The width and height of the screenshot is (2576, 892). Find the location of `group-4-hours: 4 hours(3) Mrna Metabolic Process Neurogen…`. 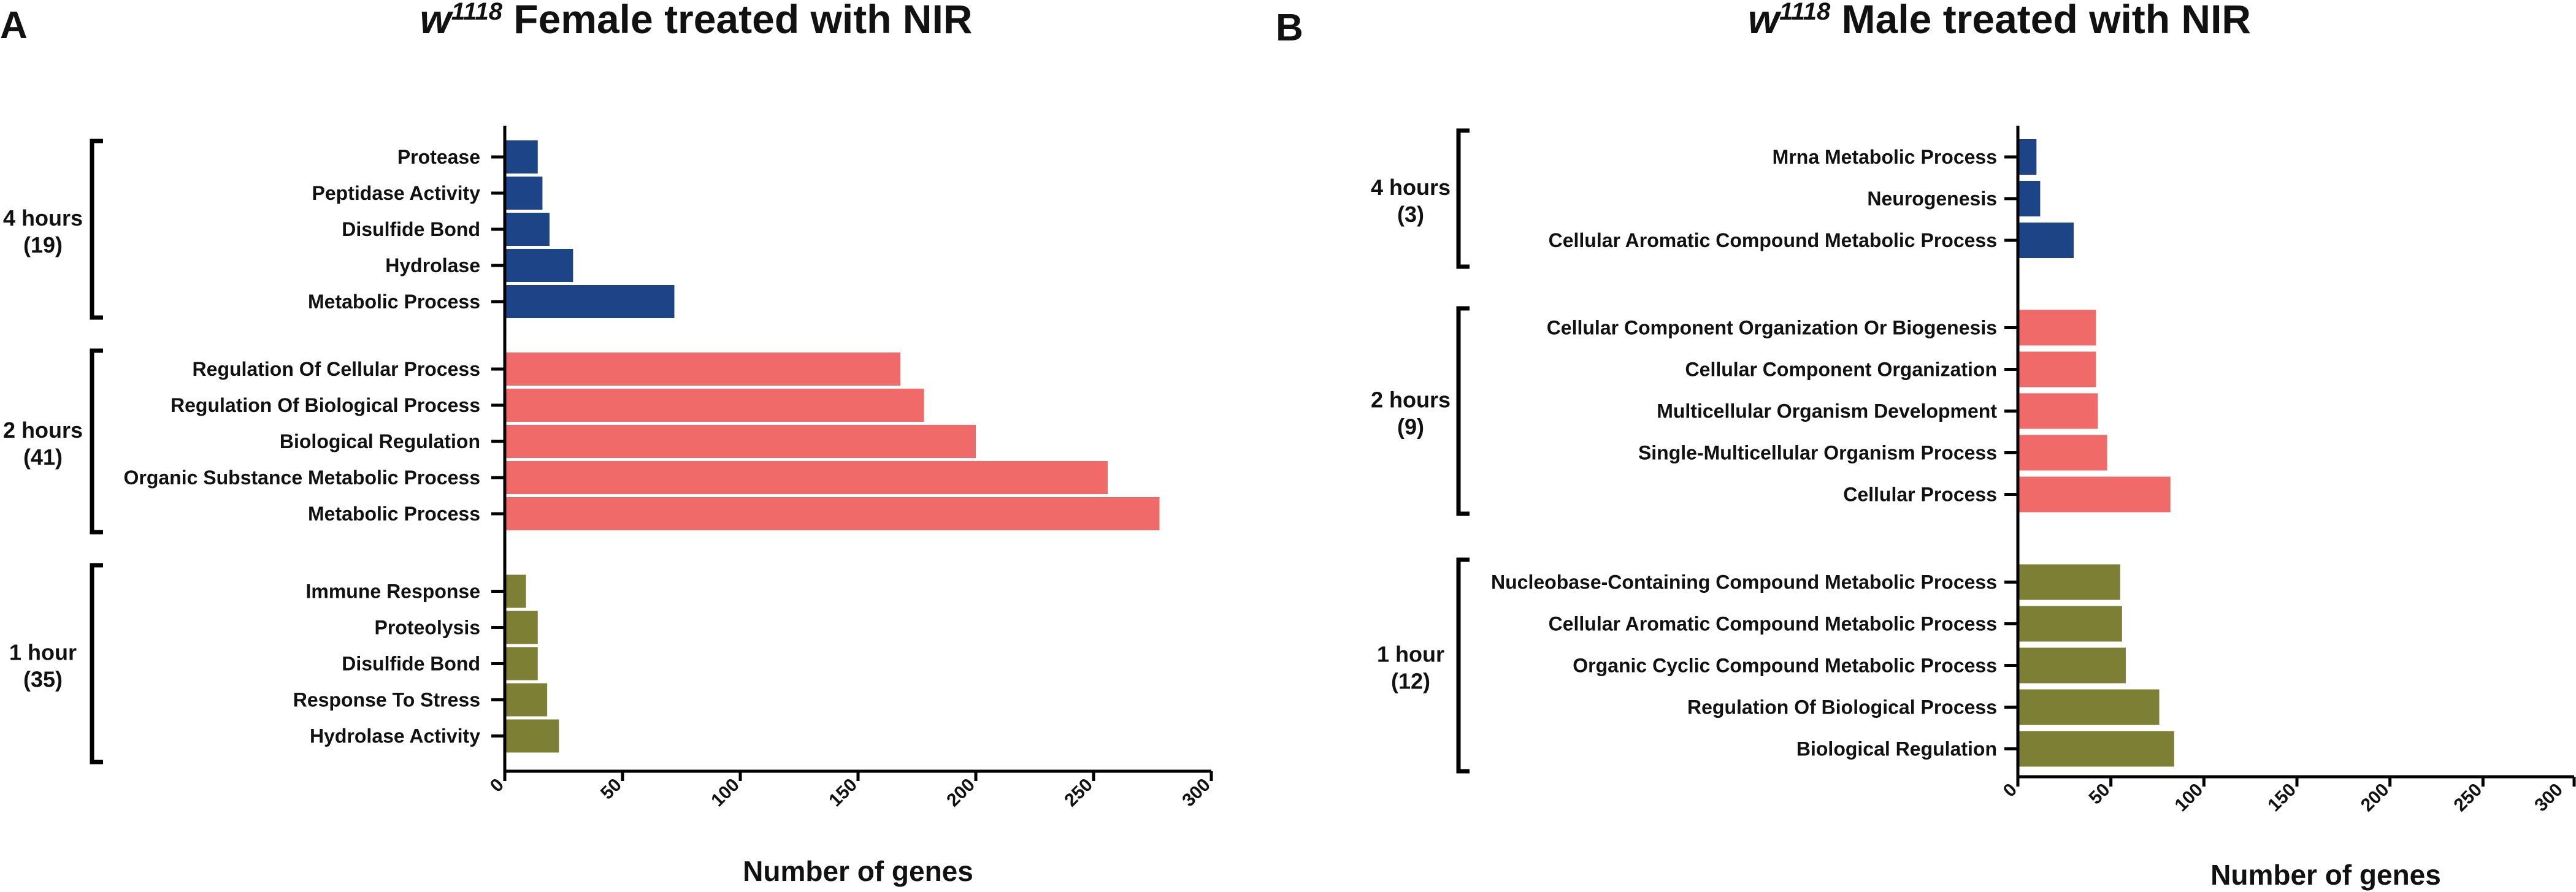

group-4-hours: 4 hours(3) Mrna Metabolic Process Neurogen… is located at coordinates (1722, 199).